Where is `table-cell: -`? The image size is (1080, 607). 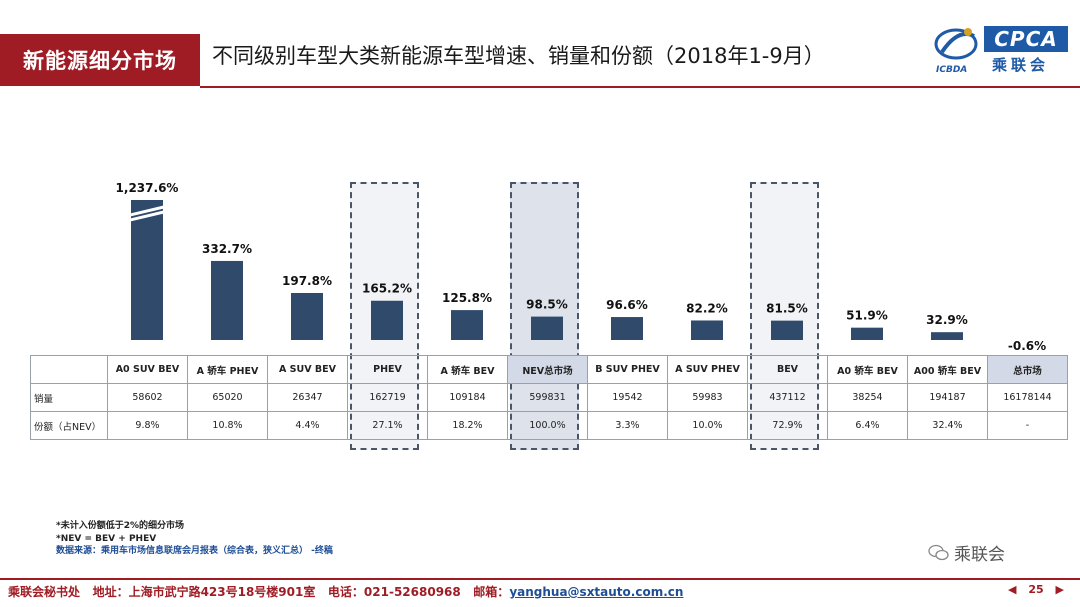 table-cell: - is located at coordinates (1027, 425).